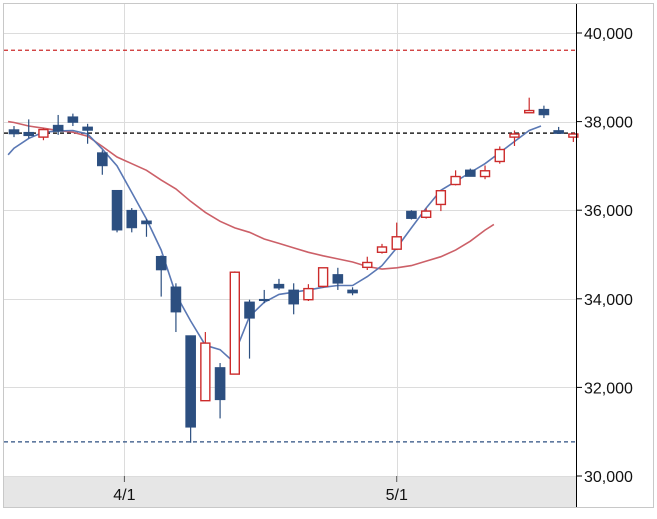 The image size is (657, 519). I want to click on y-tick-label: 34,000, so click(608, 300).